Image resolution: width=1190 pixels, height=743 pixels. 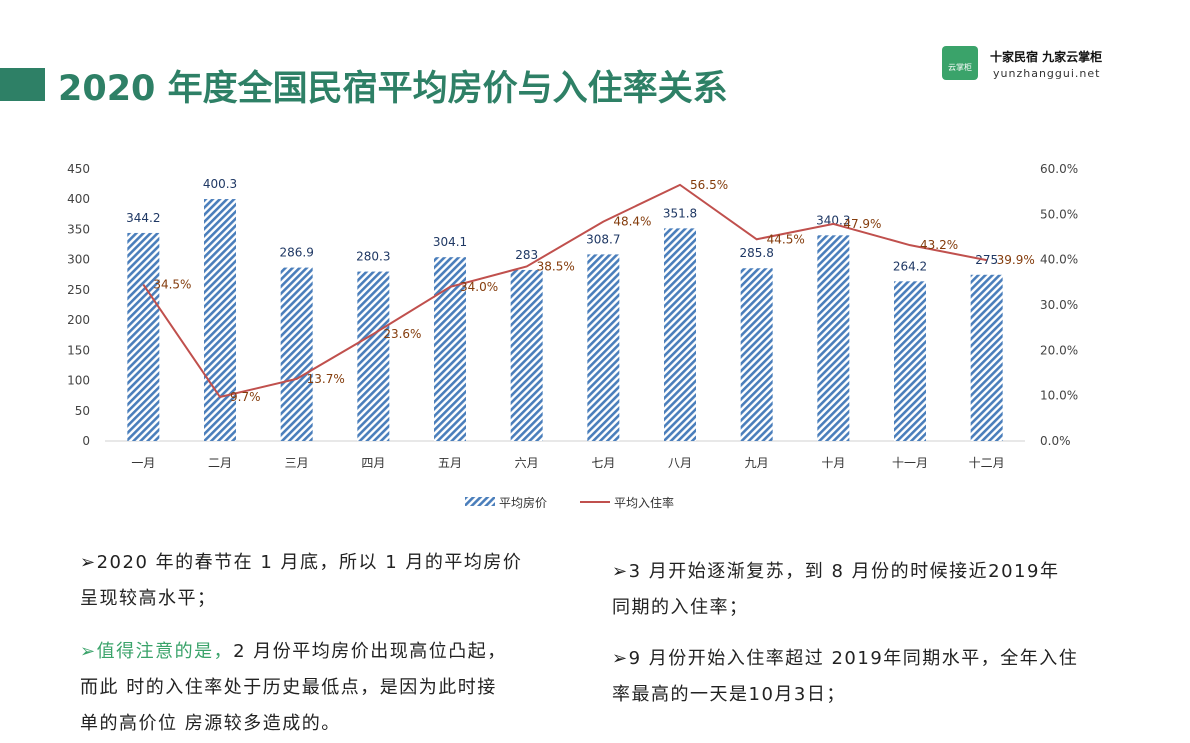 I want to click on bar-value-label: 283, so click(x=526, y=255).